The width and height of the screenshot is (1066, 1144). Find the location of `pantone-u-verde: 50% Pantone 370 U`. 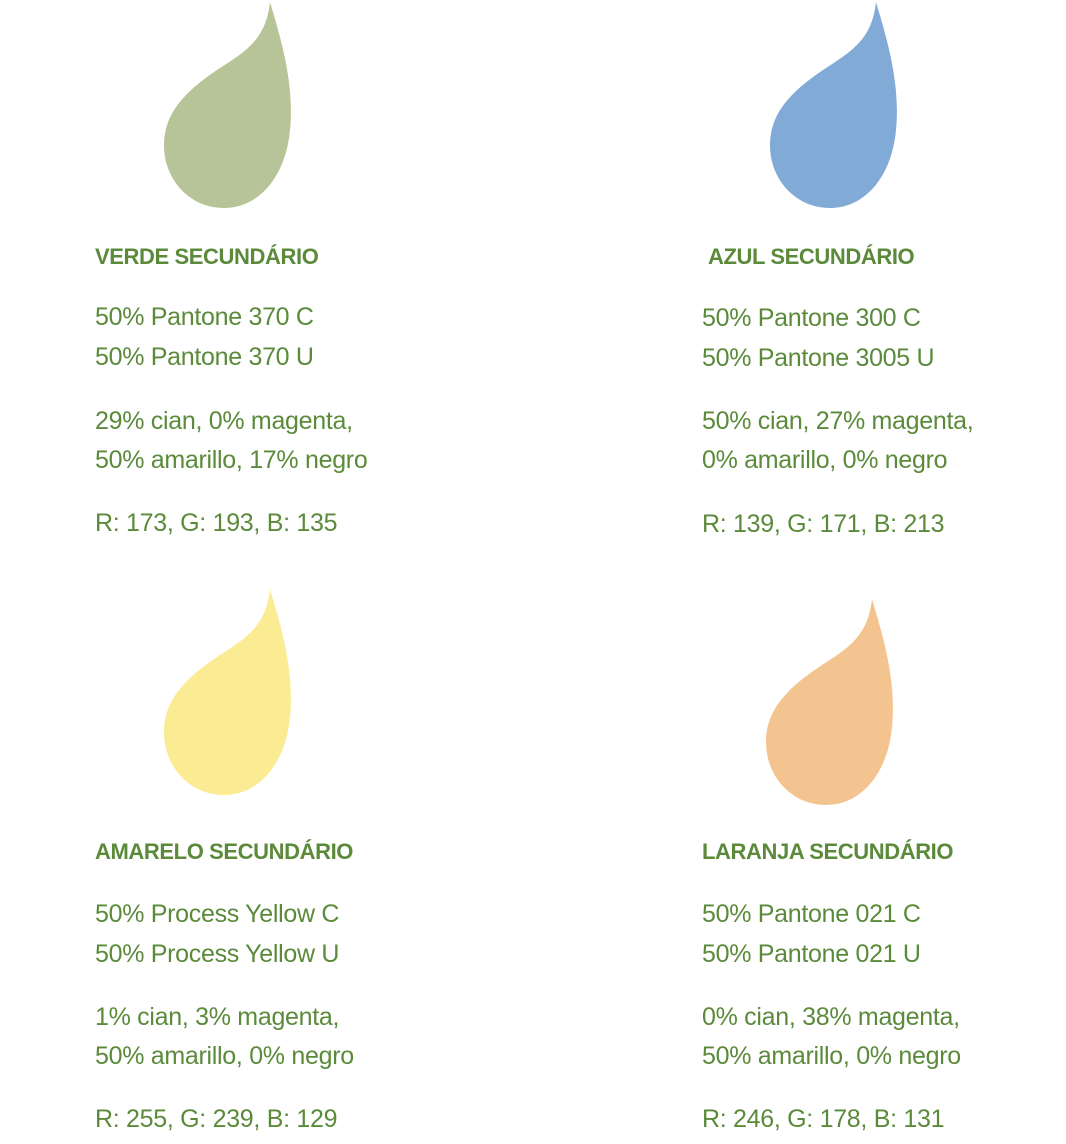

pantone-u-verde: 50% Pantone 370 U is located at coordinates (204, 357).